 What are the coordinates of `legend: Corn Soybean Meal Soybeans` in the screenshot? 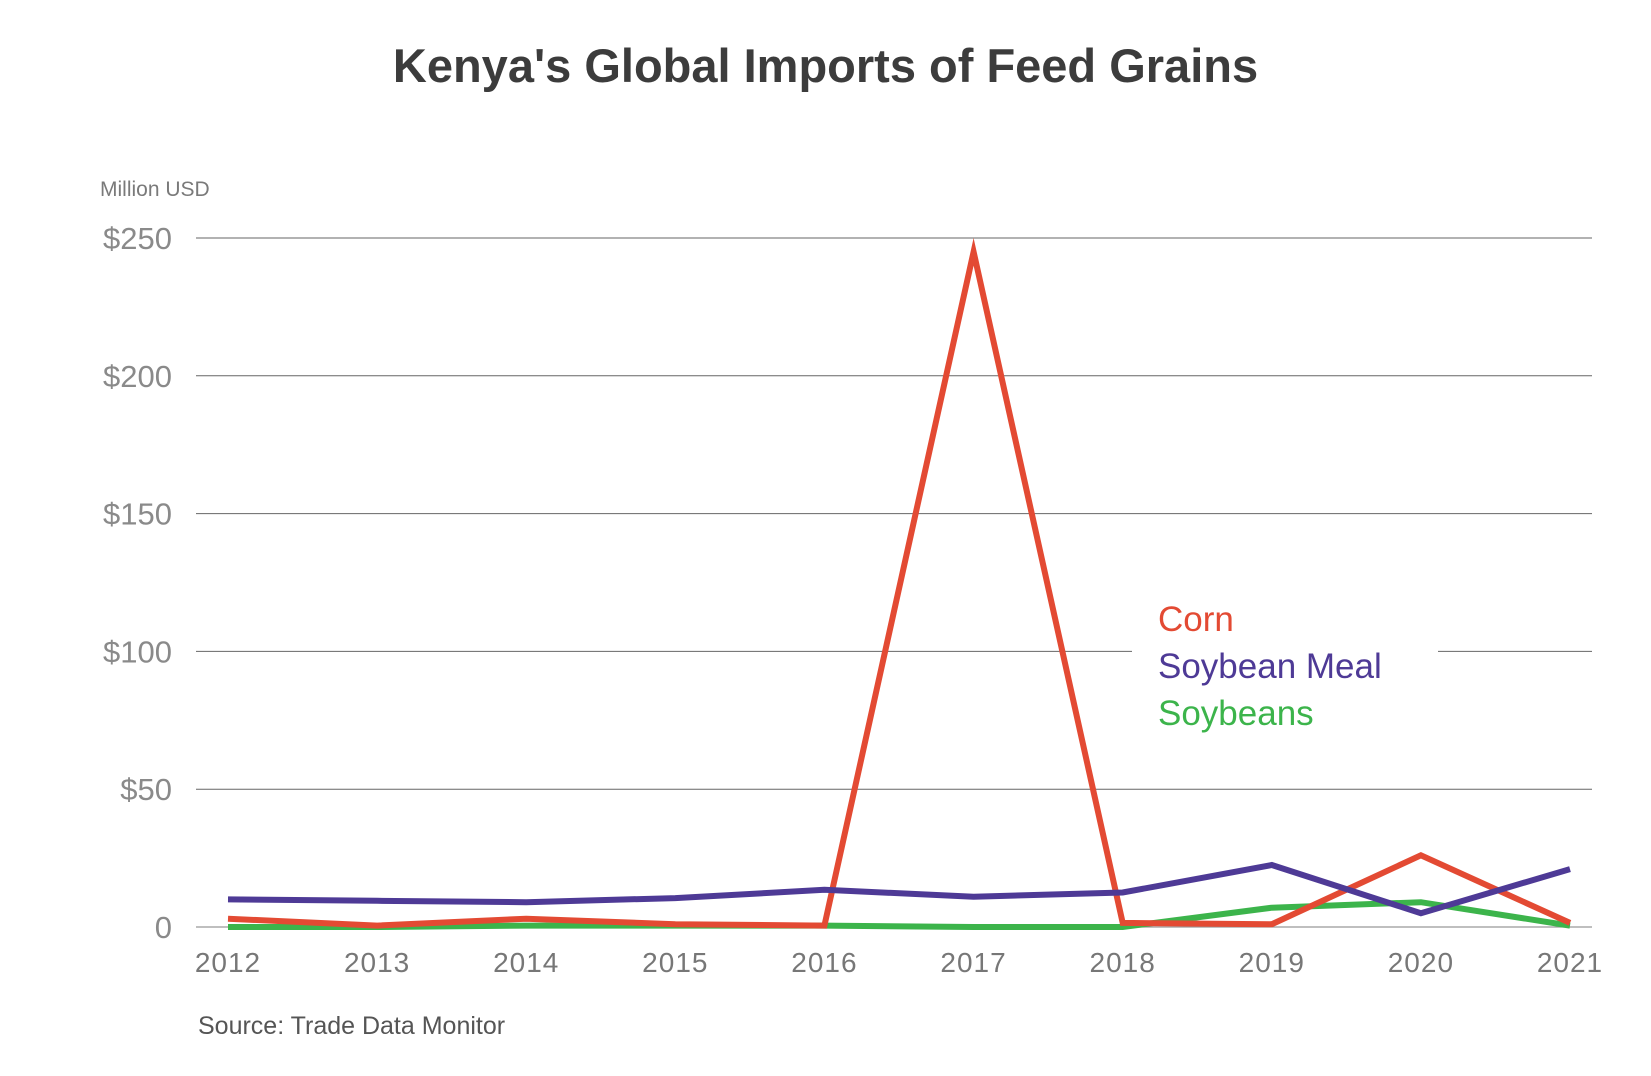 It's located at (1270, 666).